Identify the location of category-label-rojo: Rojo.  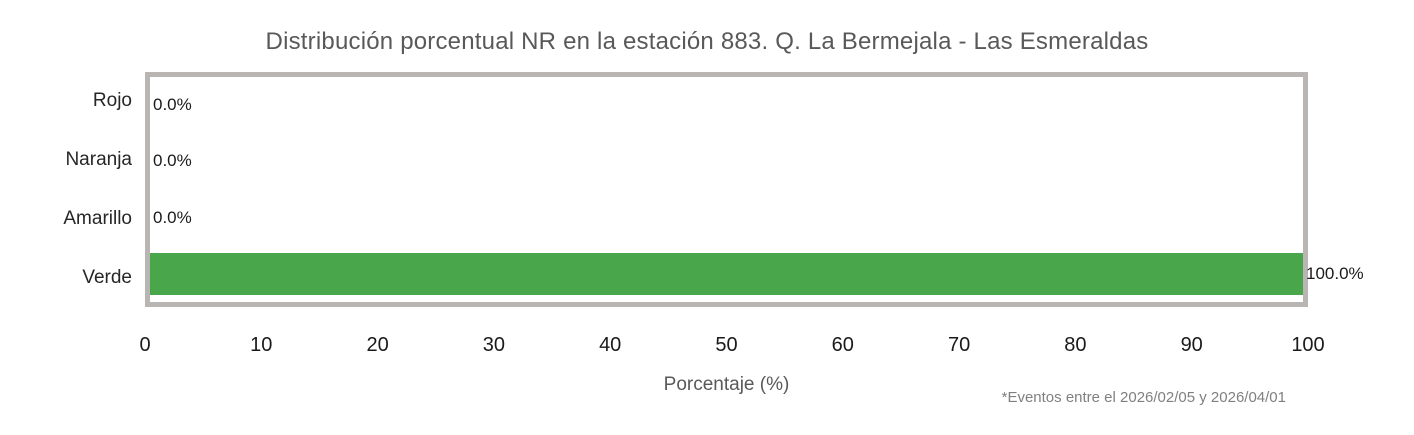
(112, 101).